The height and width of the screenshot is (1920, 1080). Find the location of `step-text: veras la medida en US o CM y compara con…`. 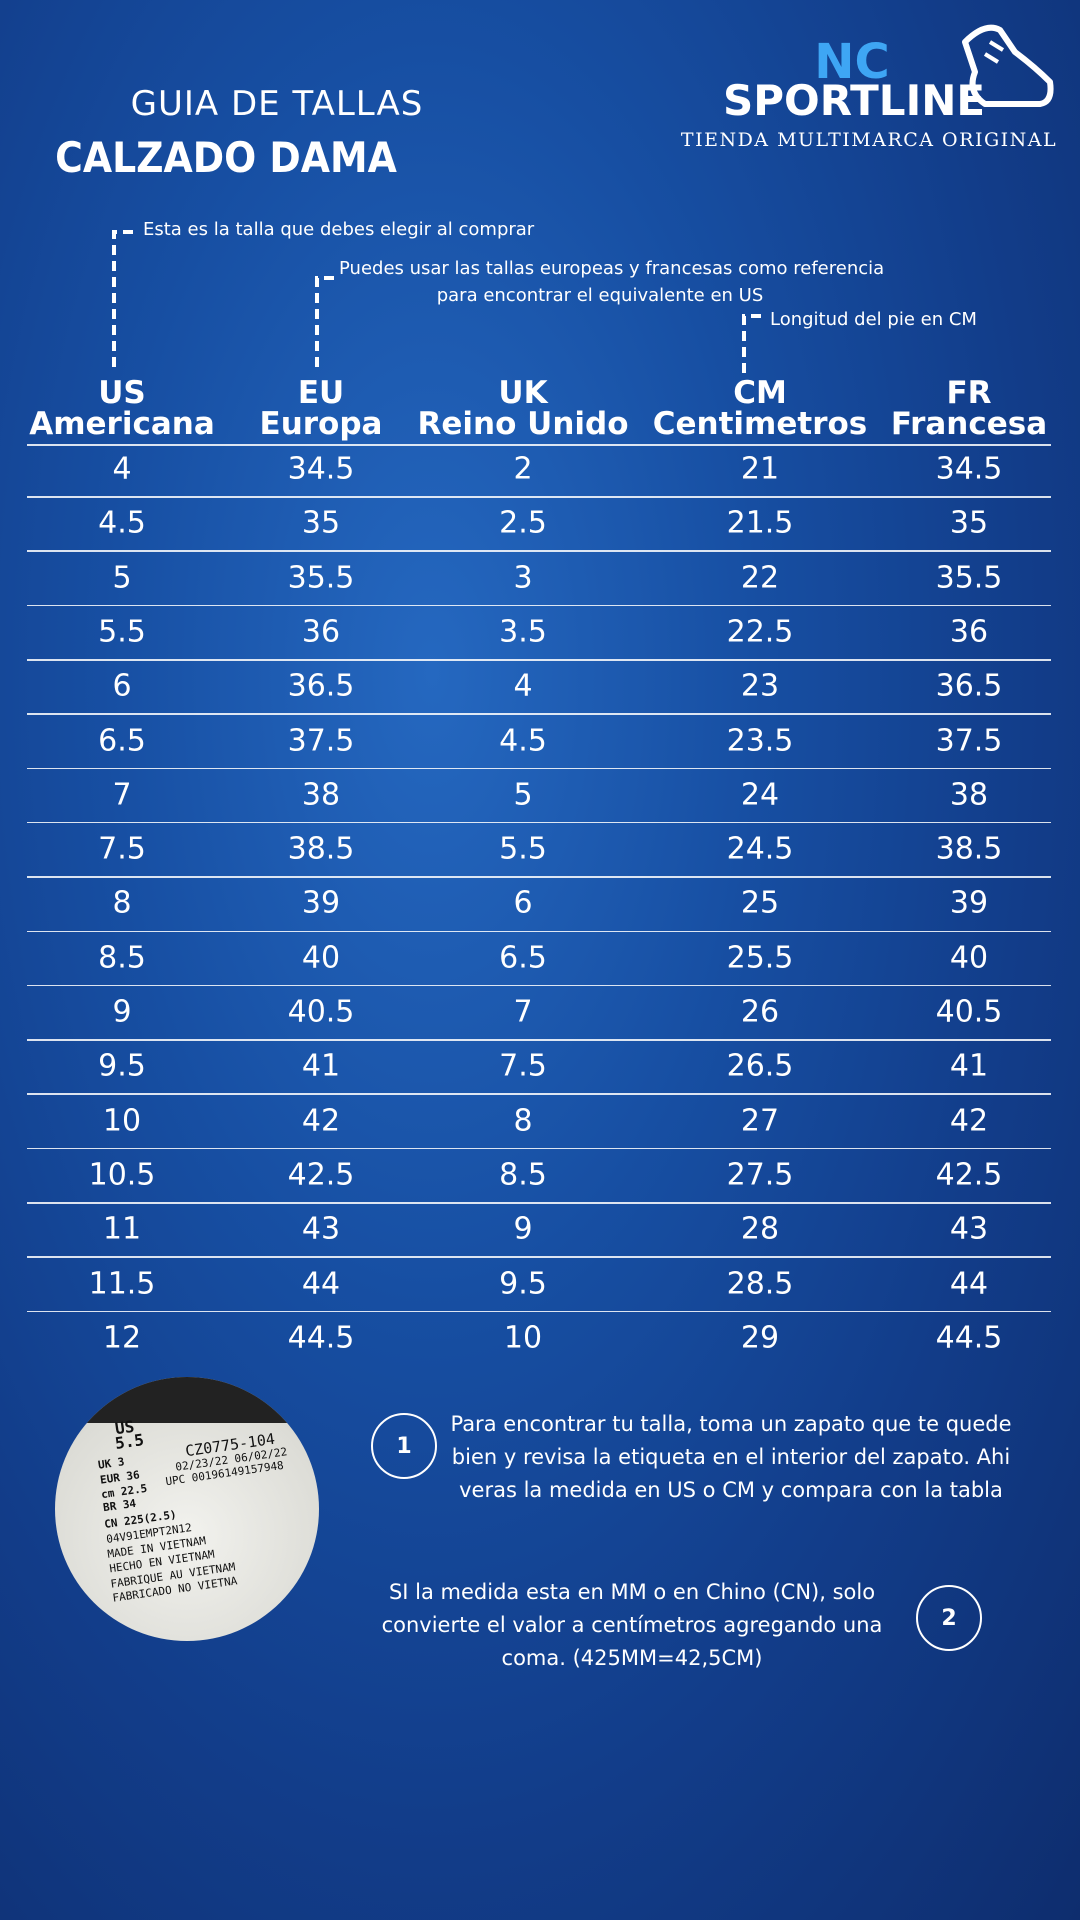

step-text: veras la medida en US o CM y compara con… is located at coordinates (731, 1490).